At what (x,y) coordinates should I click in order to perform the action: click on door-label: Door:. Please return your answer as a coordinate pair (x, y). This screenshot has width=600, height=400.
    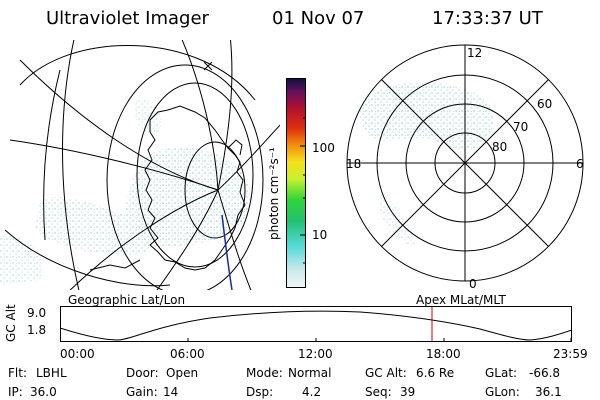
    Looking at the image, I should click on (142, 373).